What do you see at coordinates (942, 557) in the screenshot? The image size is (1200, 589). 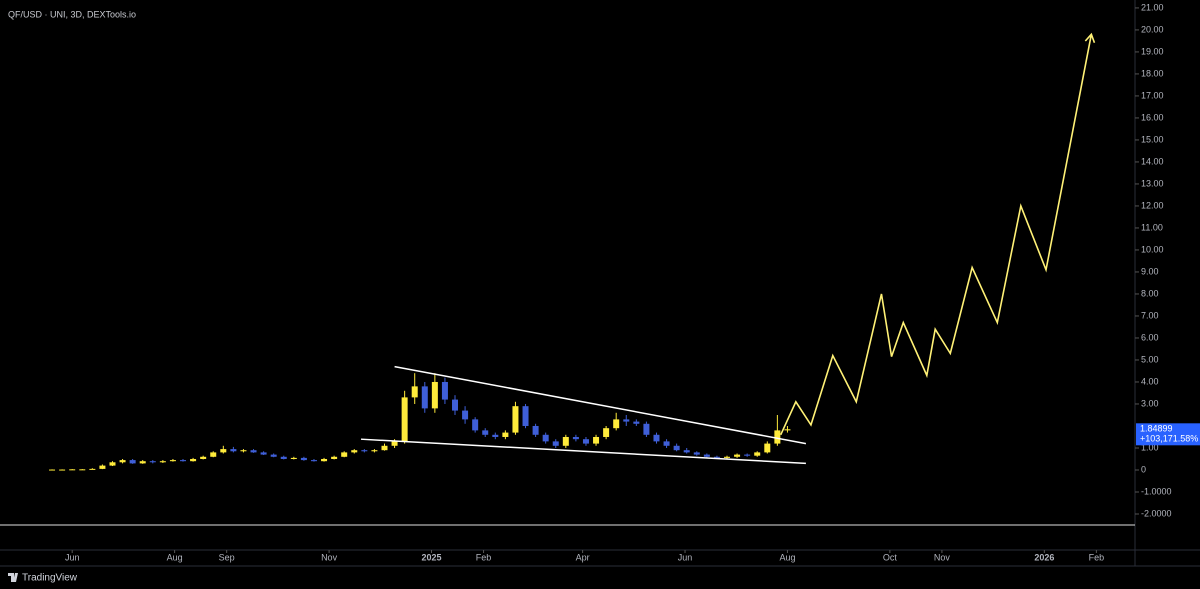 I see `x-tick-label: Nov` at bounding box center [942, 557].